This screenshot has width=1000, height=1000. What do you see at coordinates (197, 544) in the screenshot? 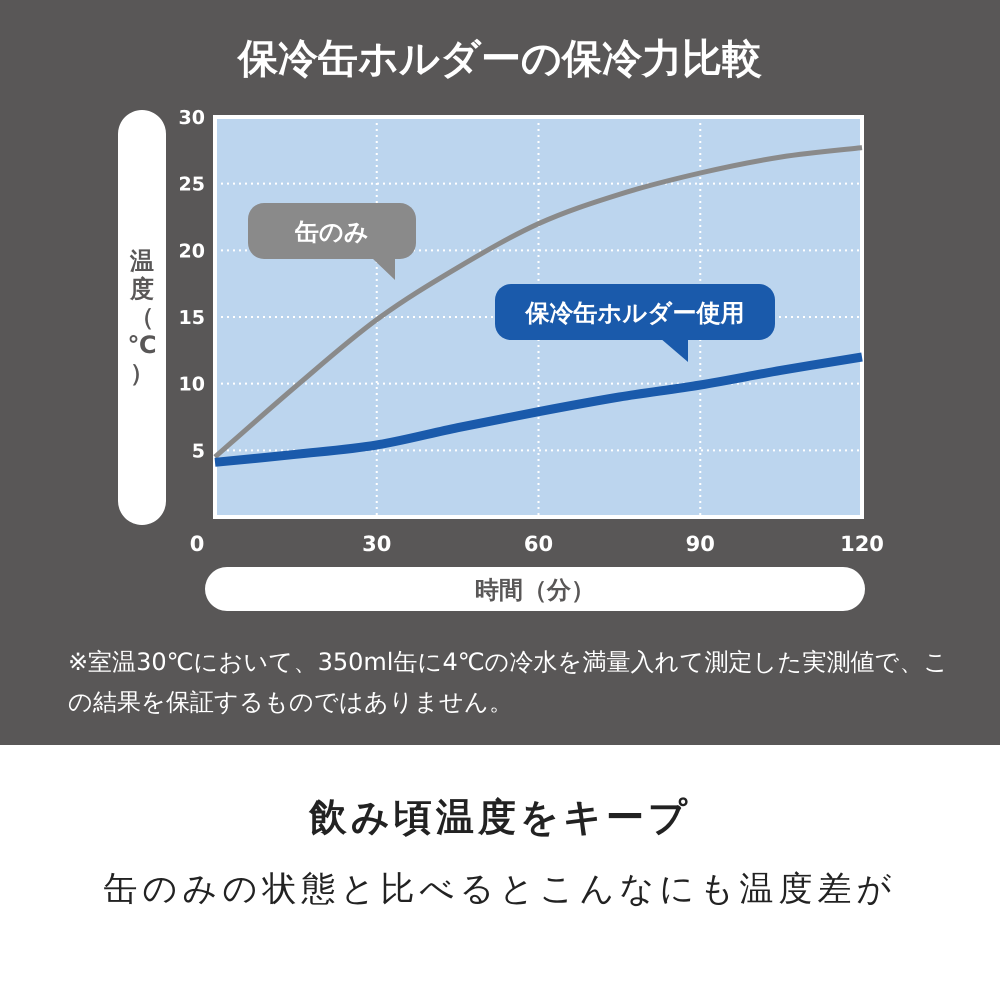
I see `x-tick-label: 0` at bounding box center [197, 544].